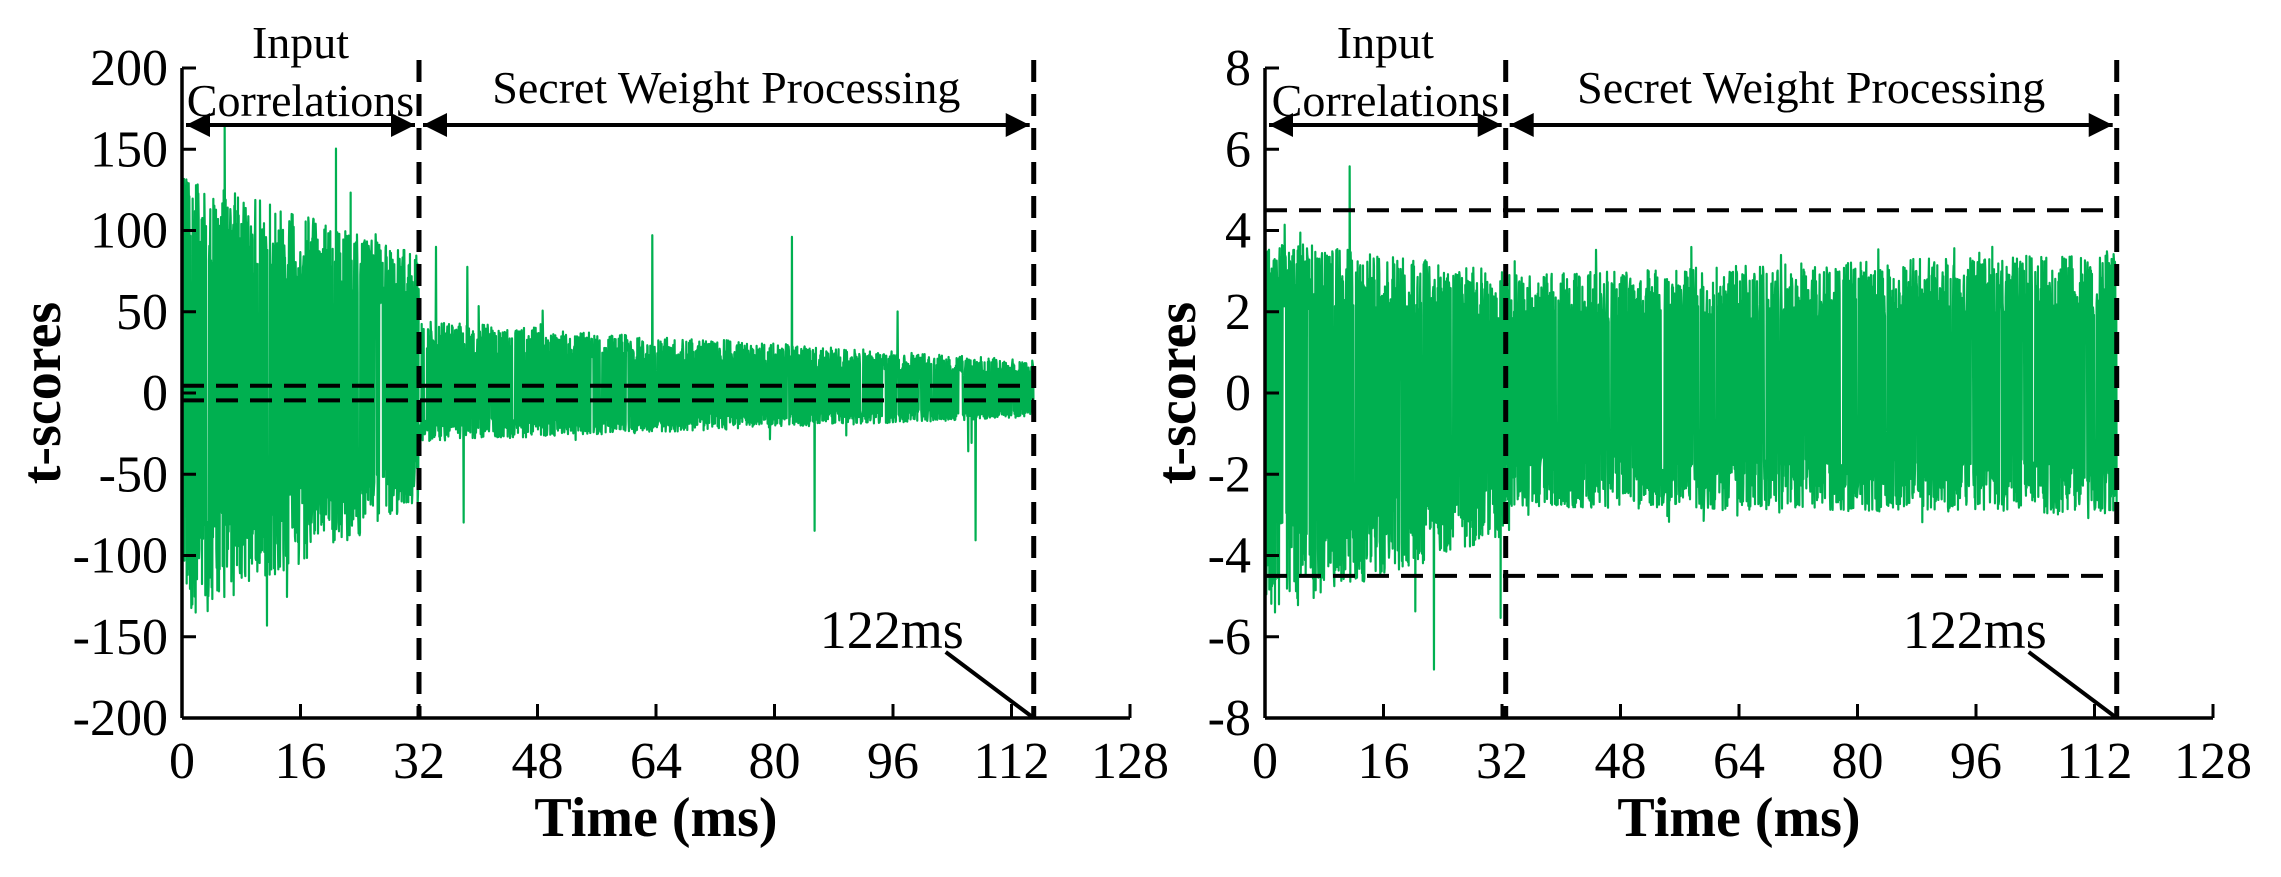 The height and width of the screenshot is (877, 2281). I want to click on left-x-tick-label: 128, so click(1130, 761).